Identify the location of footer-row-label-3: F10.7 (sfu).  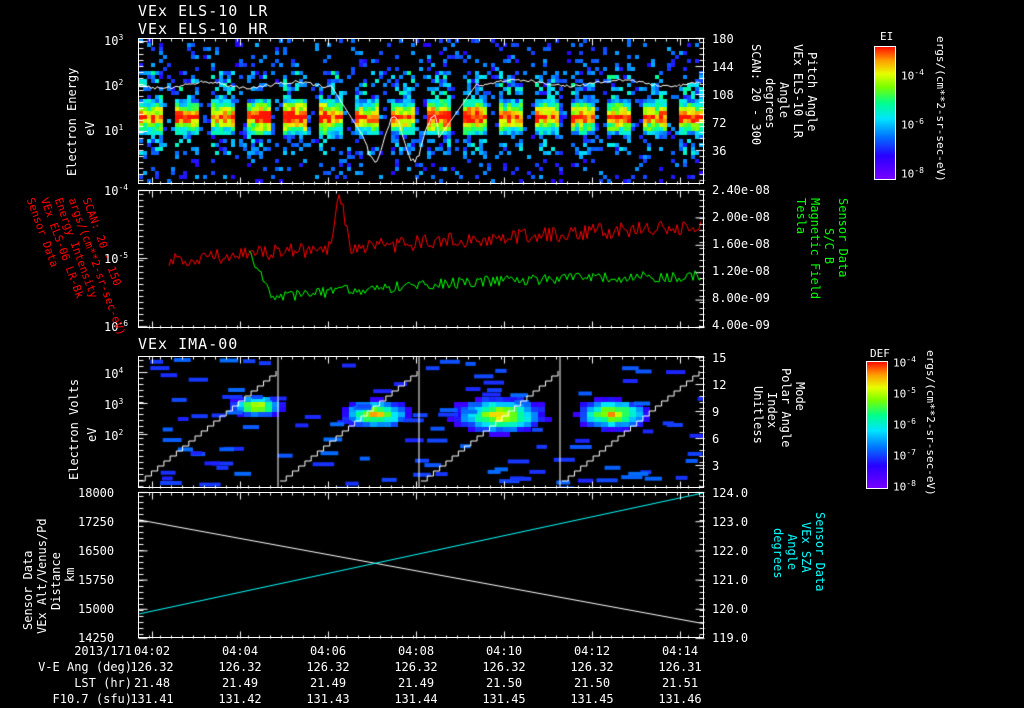
(92, 699).